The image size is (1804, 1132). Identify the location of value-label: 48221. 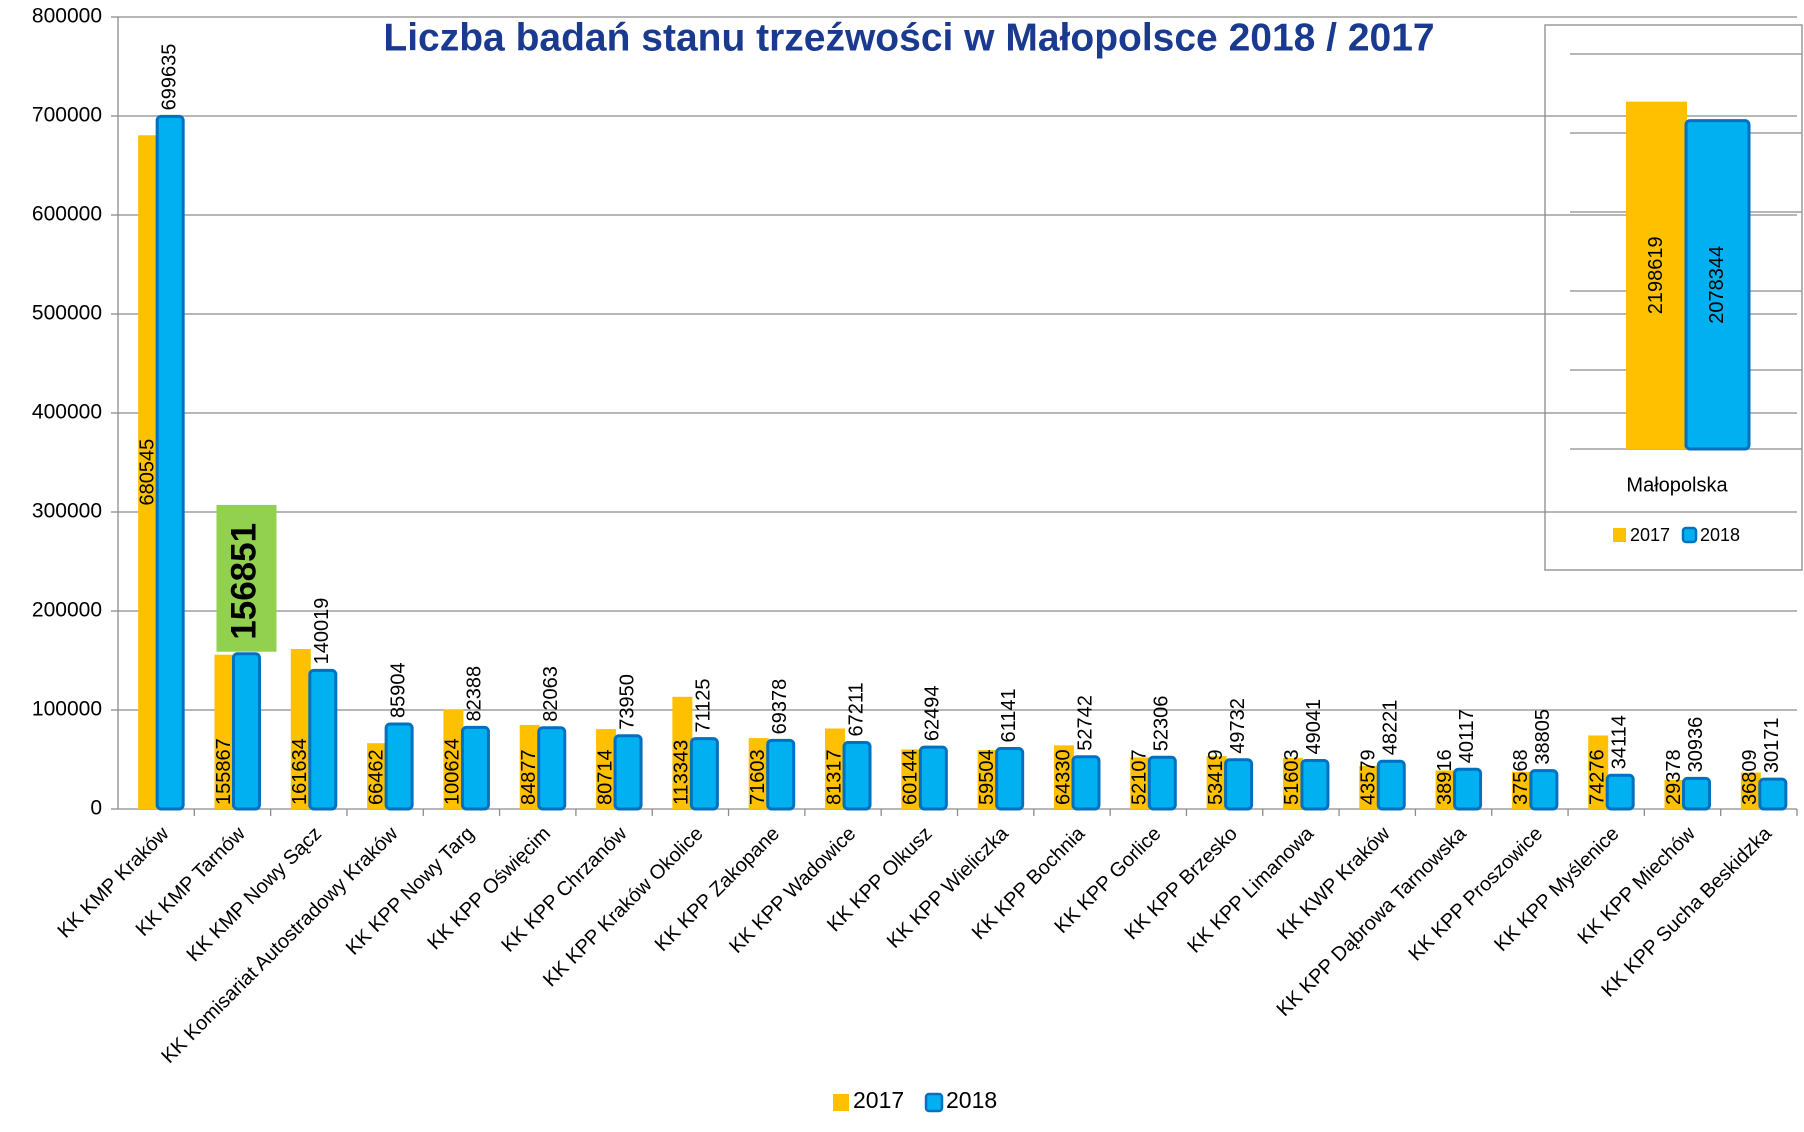
(1391, 728).